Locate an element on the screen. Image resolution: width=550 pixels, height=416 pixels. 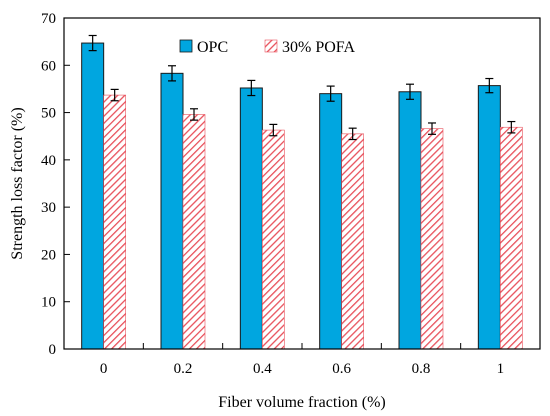
y-tick-label: 0 is located at coordinates (53, 350).